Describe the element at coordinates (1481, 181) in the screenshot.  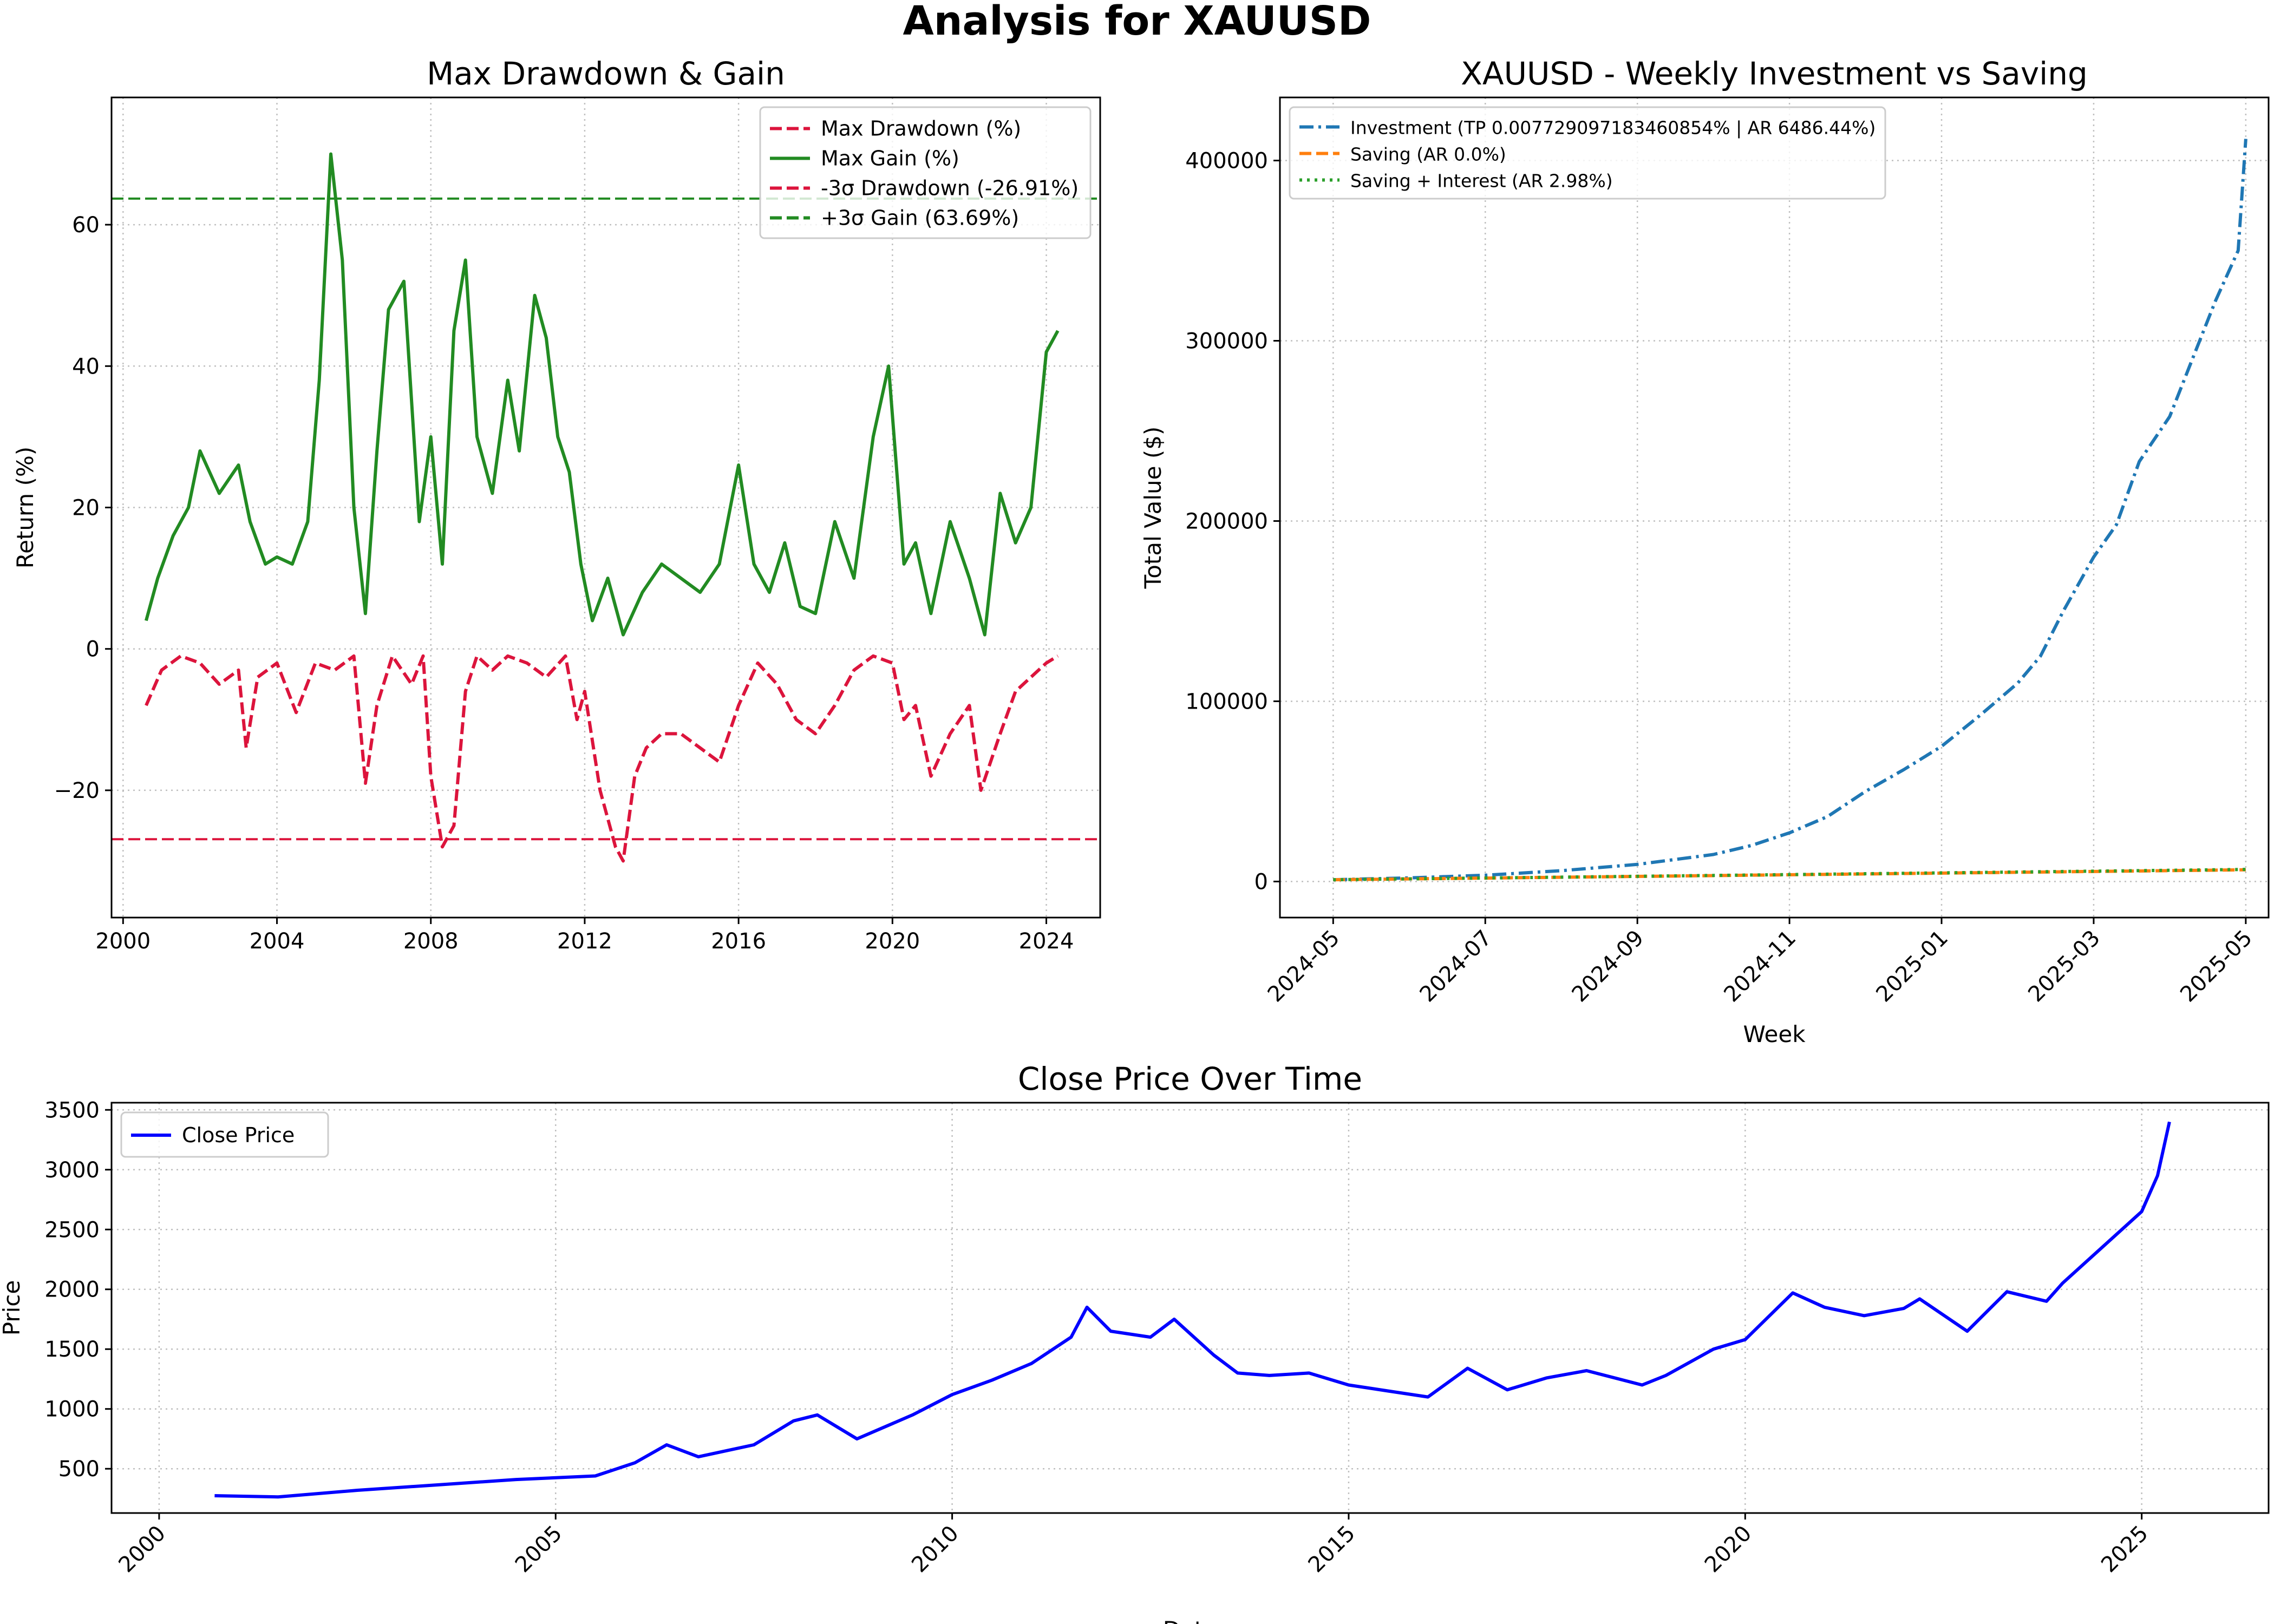
I see `legend-label: Saving + Interest (AR 2.98%)` at that location.